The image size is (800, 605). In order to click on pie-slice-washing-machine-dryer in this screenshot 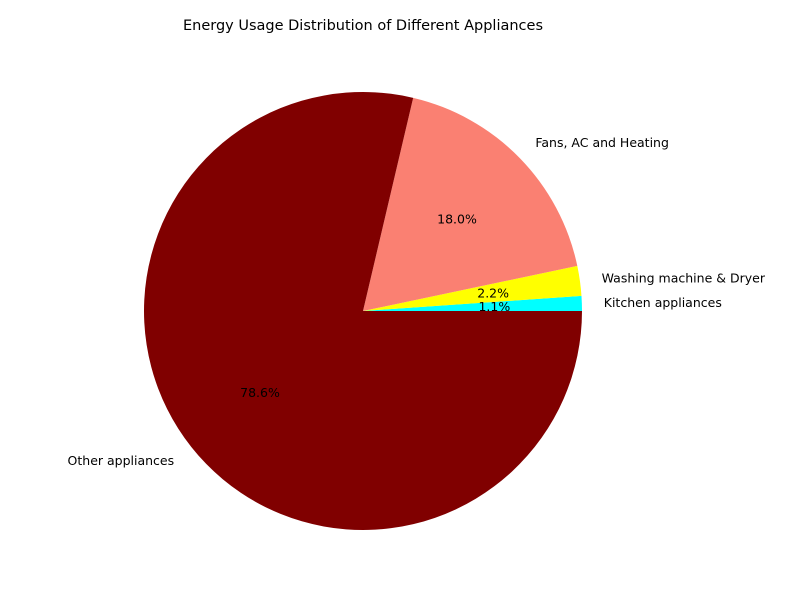, I will do `click(472, 288)`.